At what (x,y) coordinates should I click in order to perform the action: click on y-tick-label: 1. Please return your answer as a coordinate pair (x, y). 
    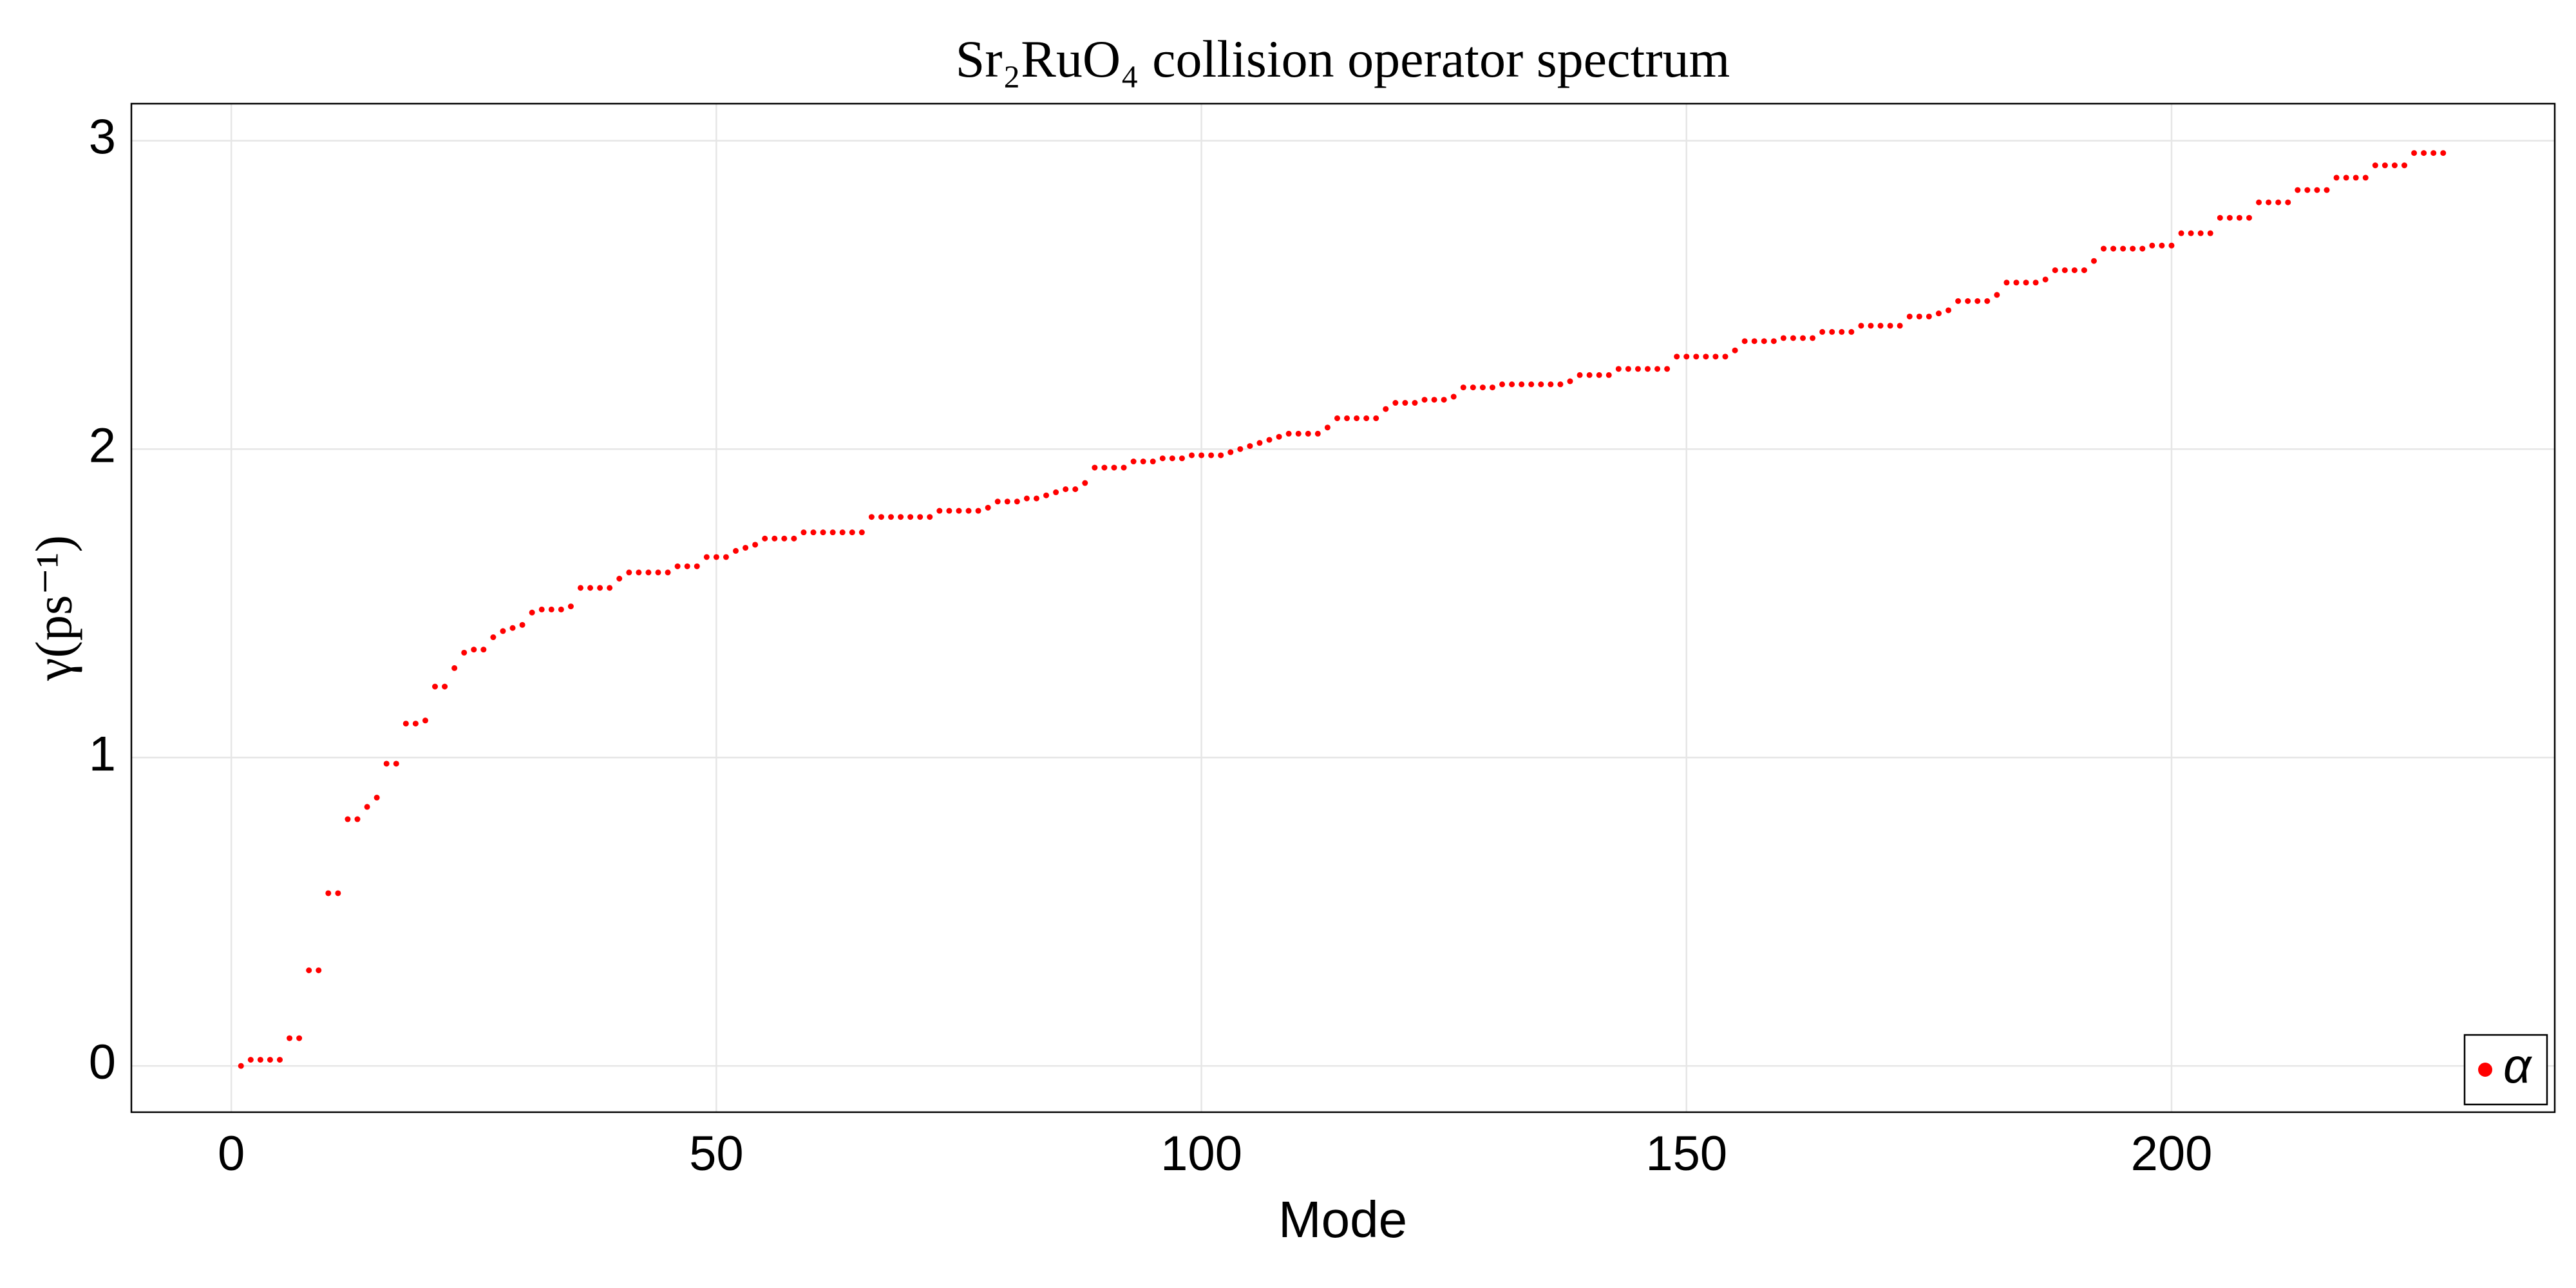
    Looking at the image, I should click on (103, 753).